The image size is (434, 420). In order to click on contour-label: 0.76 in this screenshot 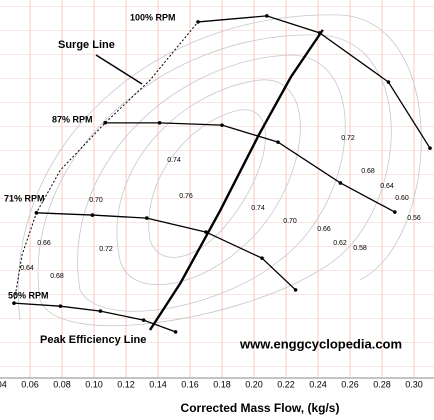, I will do `click(186, 196)`.